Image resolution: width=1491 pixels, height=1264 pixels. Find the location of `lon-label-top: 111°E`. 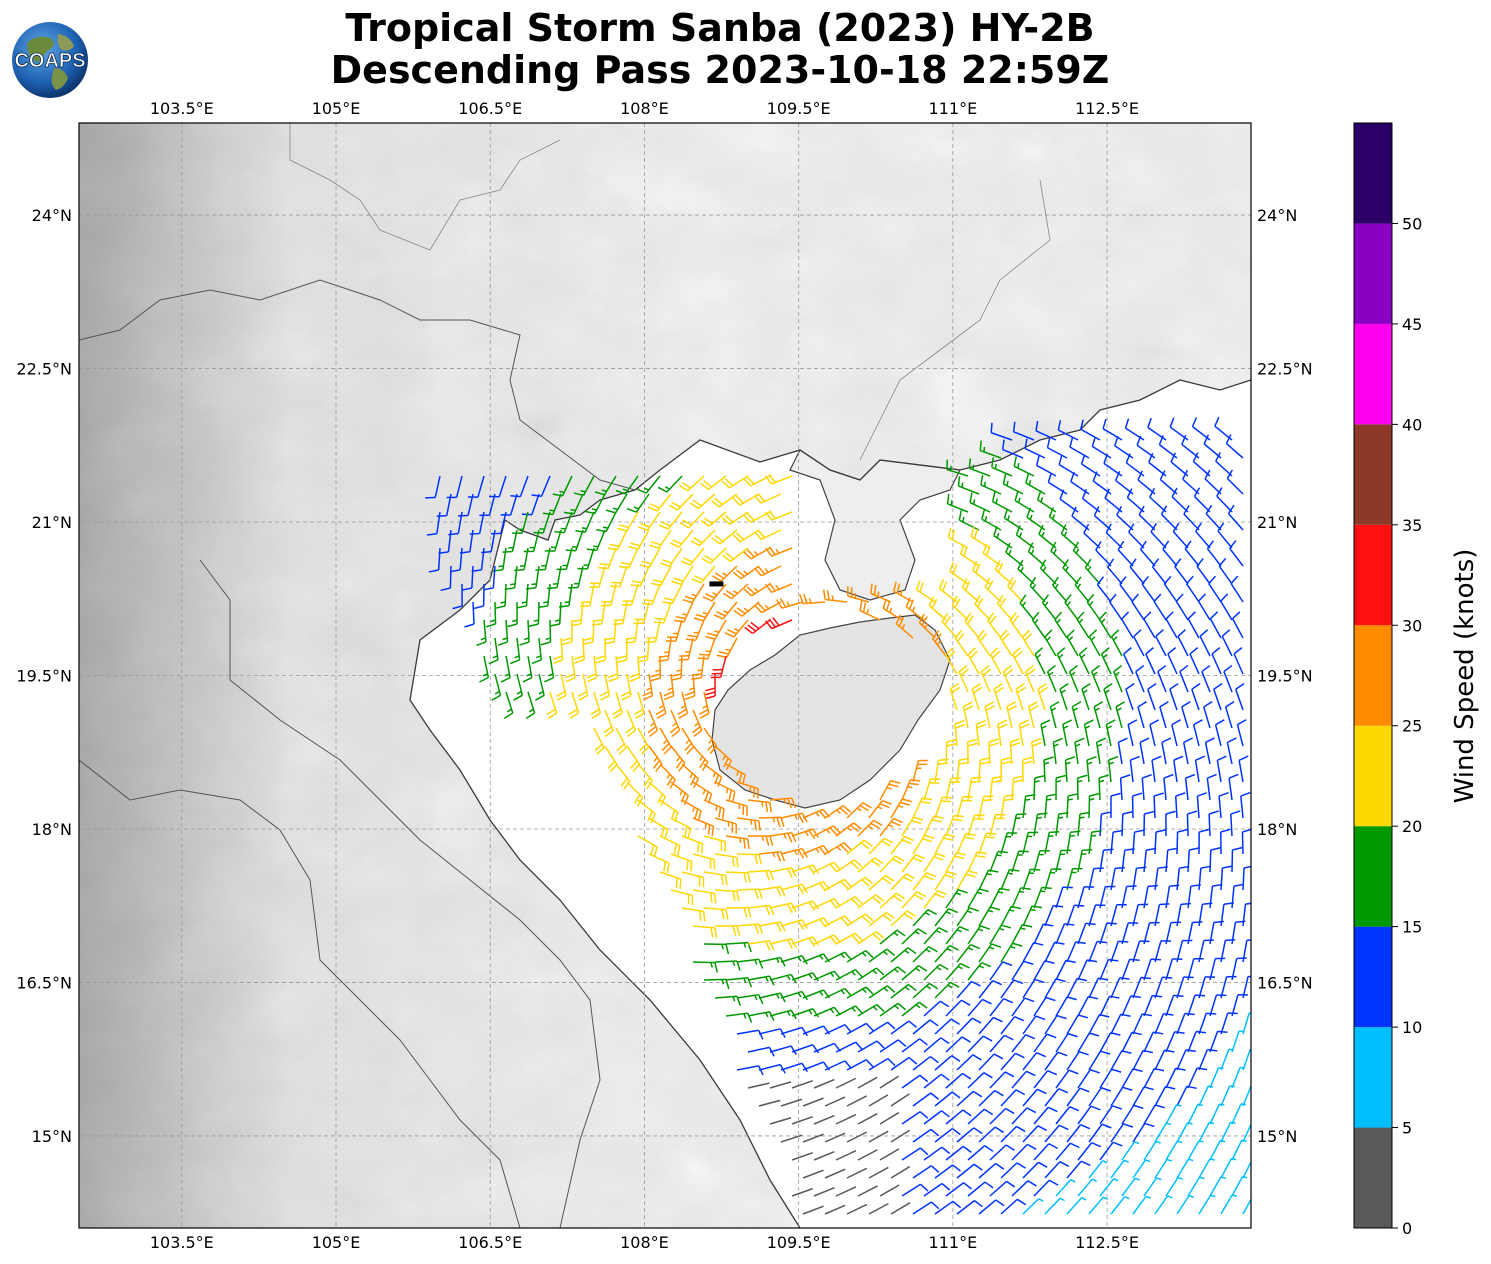

lon-label-top: 111°E is located at coordinates (953, 108).